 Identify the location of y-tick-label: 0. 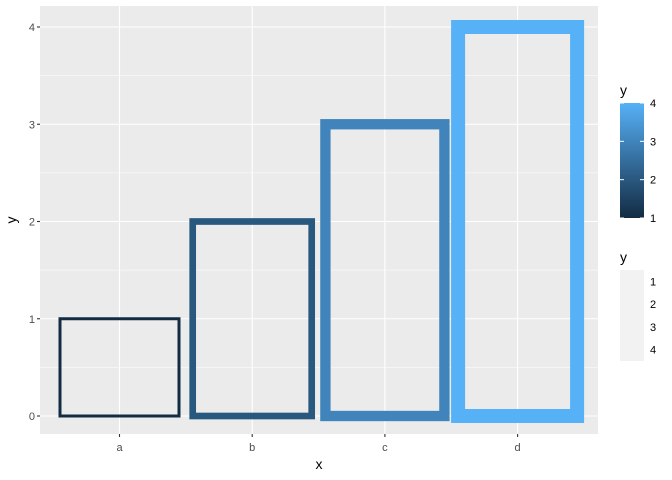
(32, 417).